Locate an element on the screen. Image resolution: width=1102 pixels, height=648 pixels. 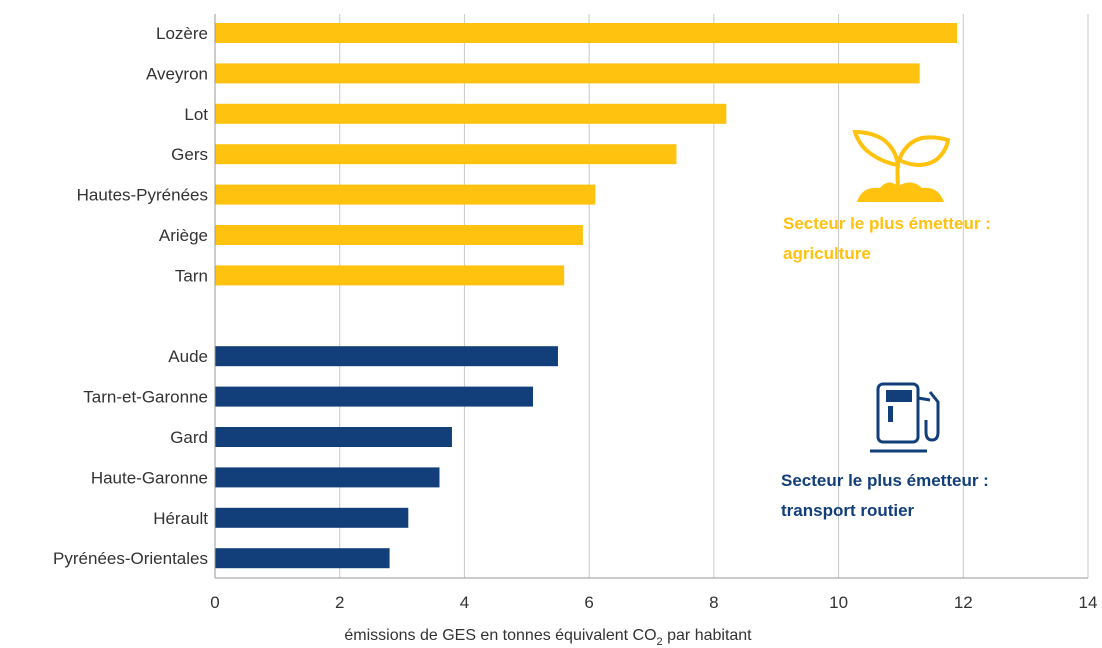
annotation-agriculture-line1: Secteur le plus émetteur : is located at coordinates (887, 223).